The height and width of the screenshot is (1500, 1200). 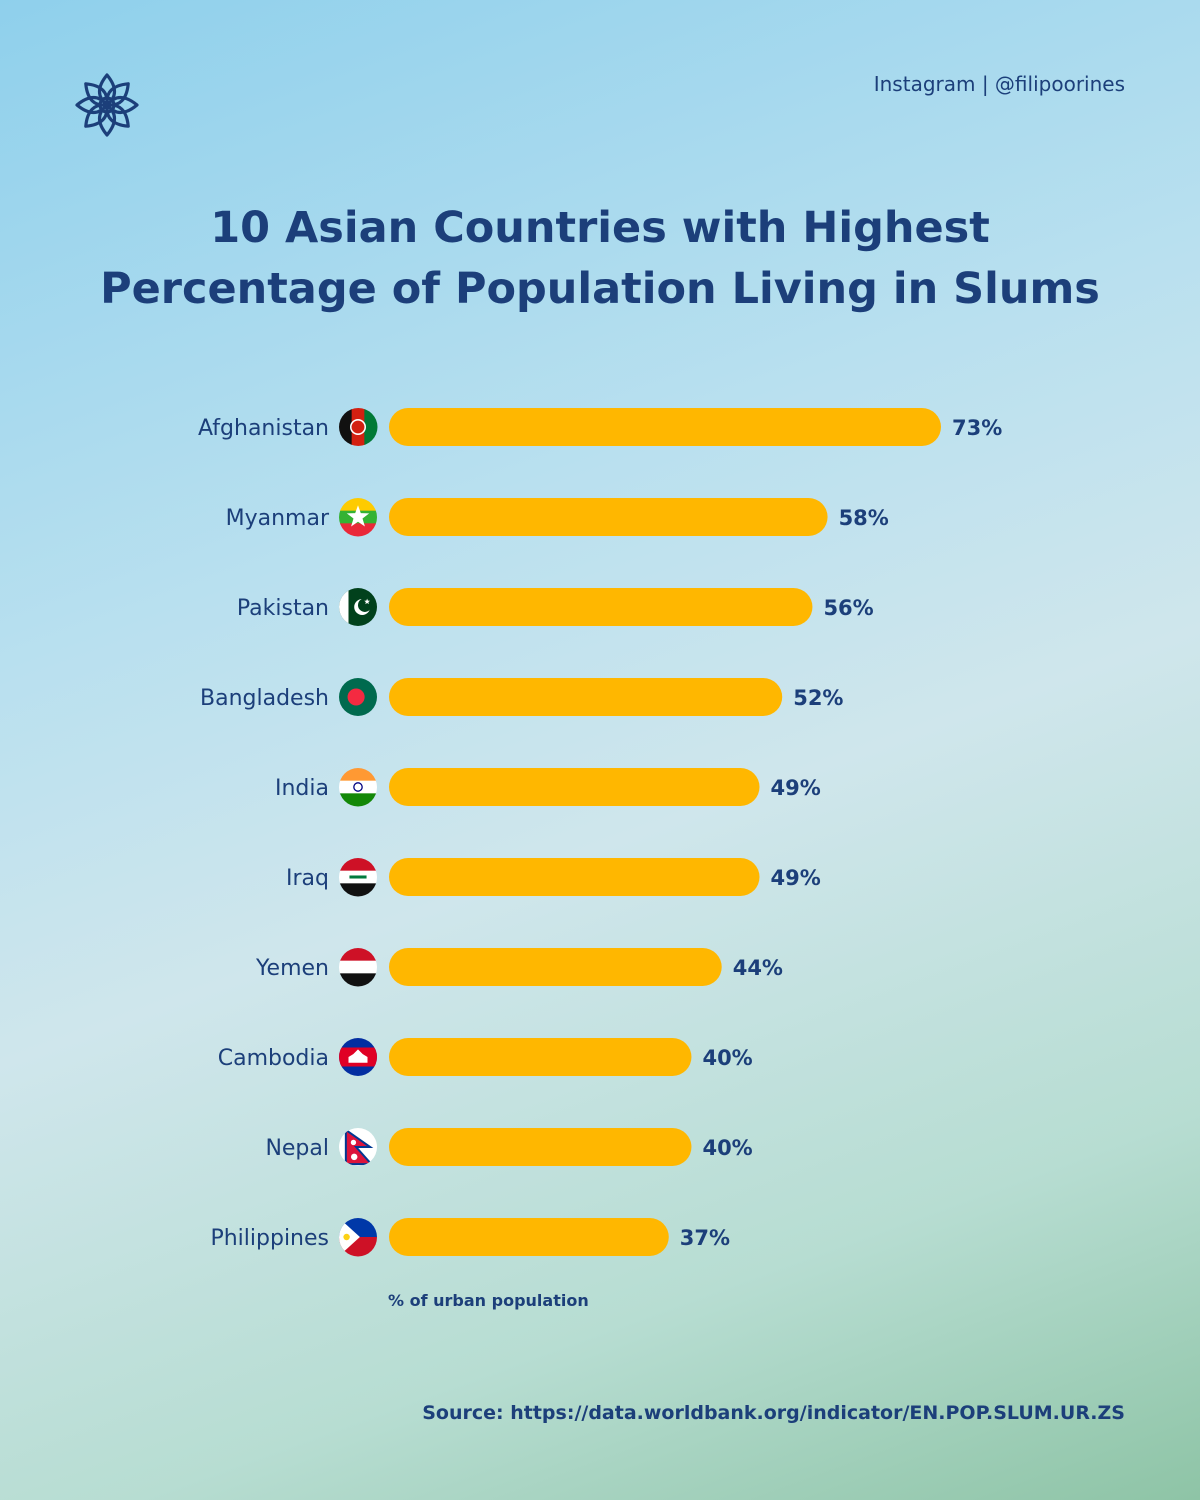 I want to click on philippines-flag-icon, so click(x=358, y=1237).